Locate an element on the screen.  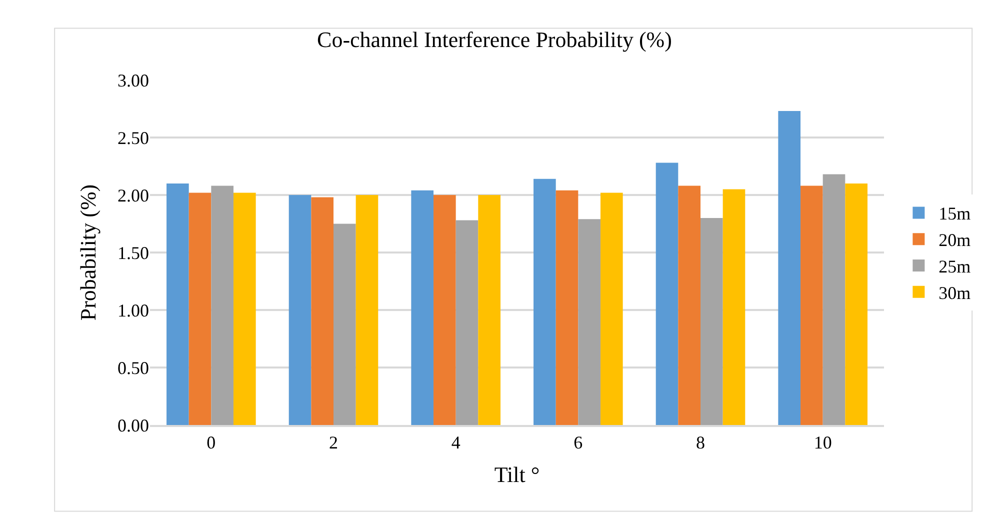
legend-label: 25m is located at coordinates (954, 266).